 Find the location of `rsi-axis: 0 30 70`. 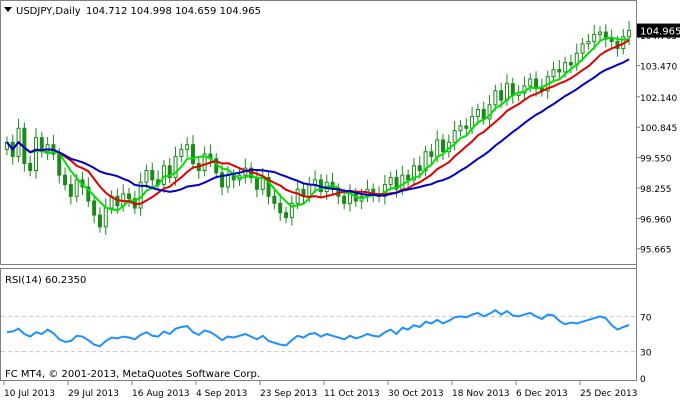

rsi-axis: 0 30 70 is located at coordinates (646, 349).